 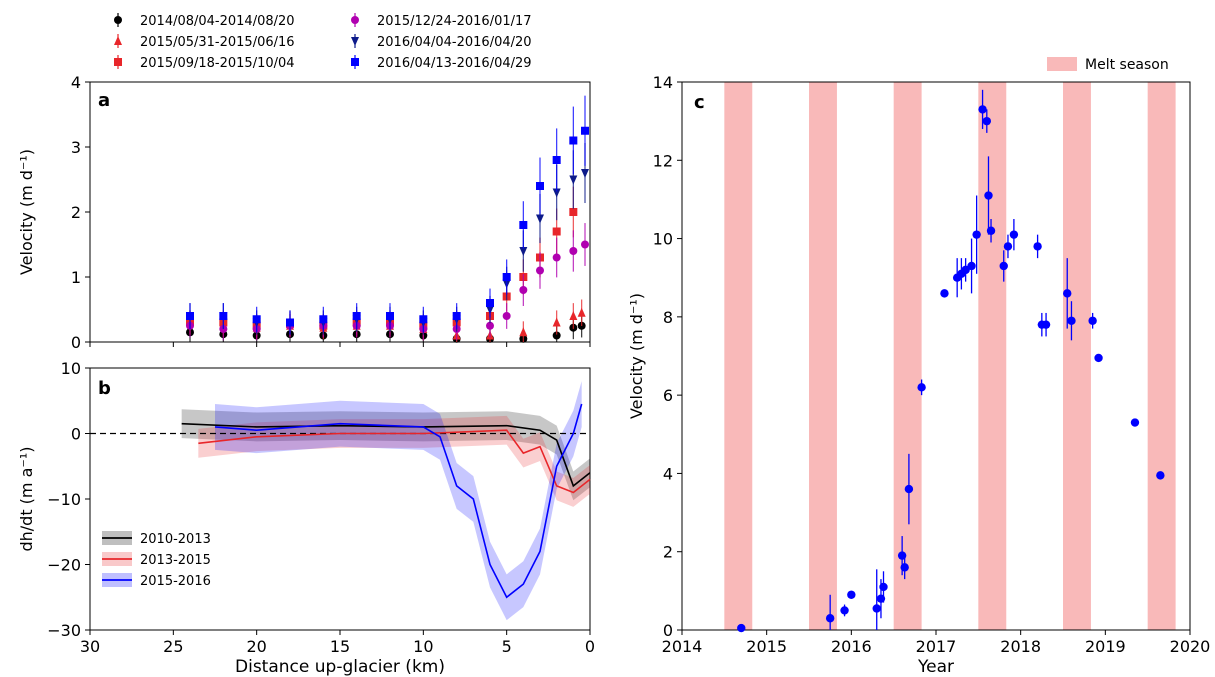 What do you see at coordinates (64, 630) in the screenshot?
I see `ytick-label: −30` at bounding box center [64, 630].